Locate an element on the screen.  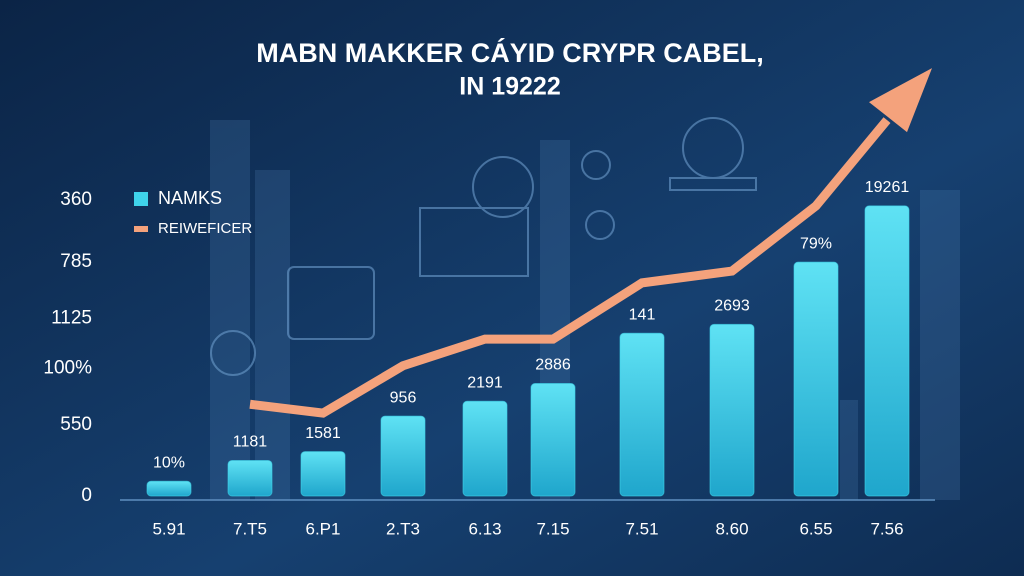
y-tick-label: 785 is located at coordinates (76, 261).